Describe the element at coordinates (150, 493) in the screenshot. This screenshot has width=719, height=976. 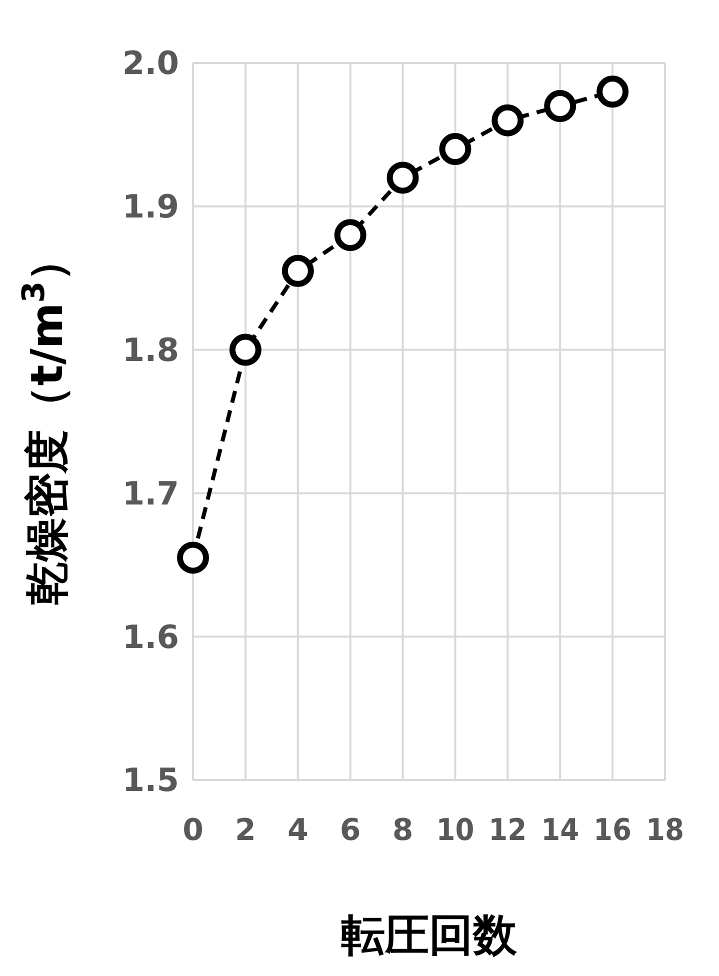
I see `y-tick-label: 1.7` at that location.